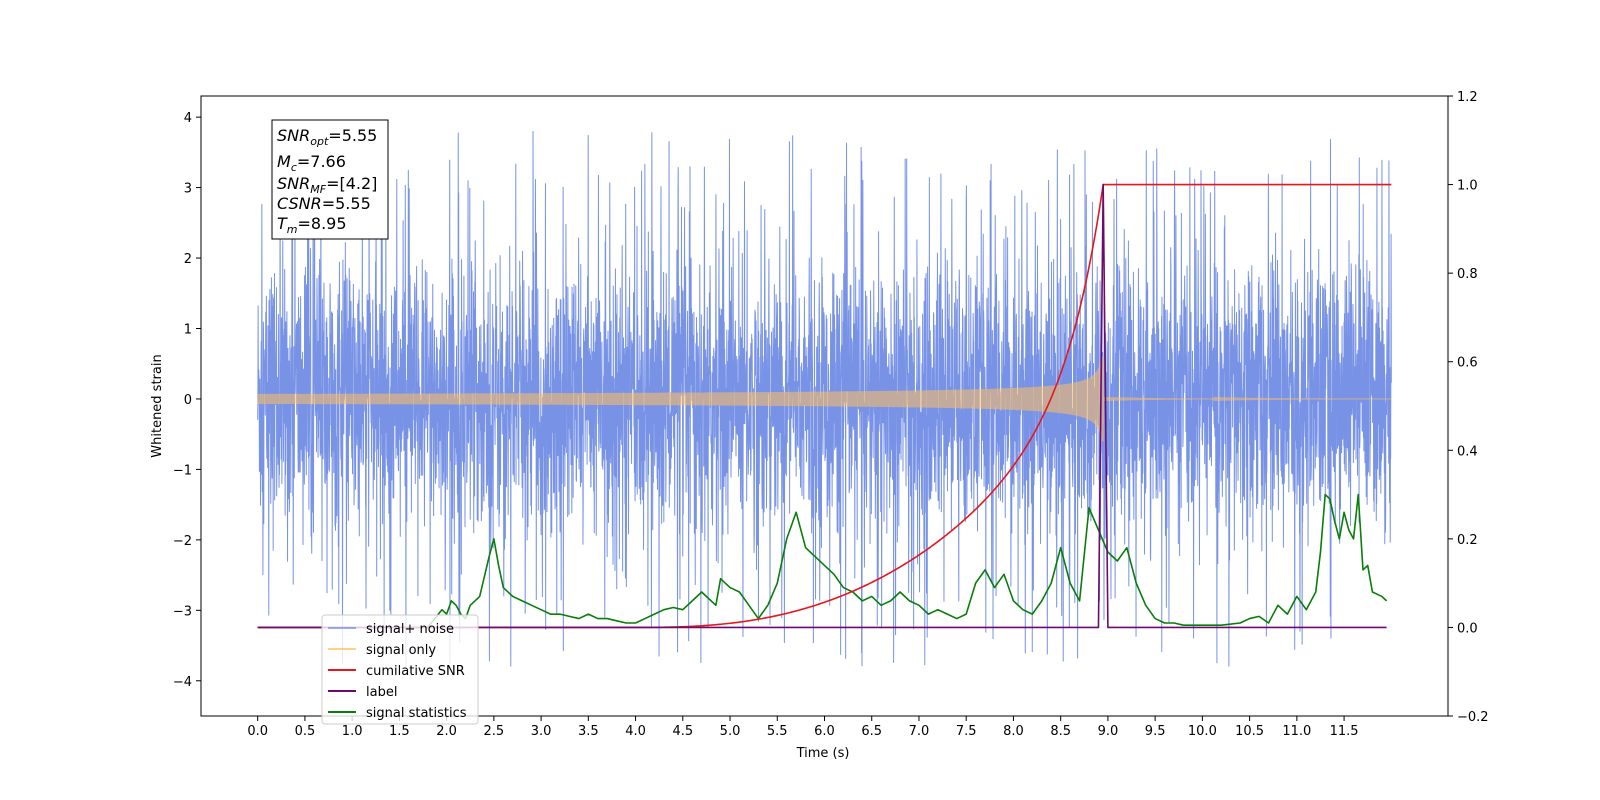 This screenshot has width=1600, height=800. I want to click on legend-label: signal+ noise, so click(410, 629).